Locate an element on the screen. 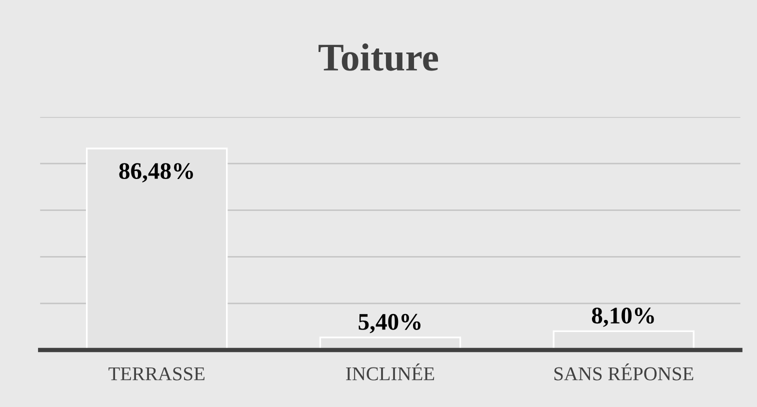 The image size is (757, 407). data-label: 8,10% is located at coordinates (623, 317).